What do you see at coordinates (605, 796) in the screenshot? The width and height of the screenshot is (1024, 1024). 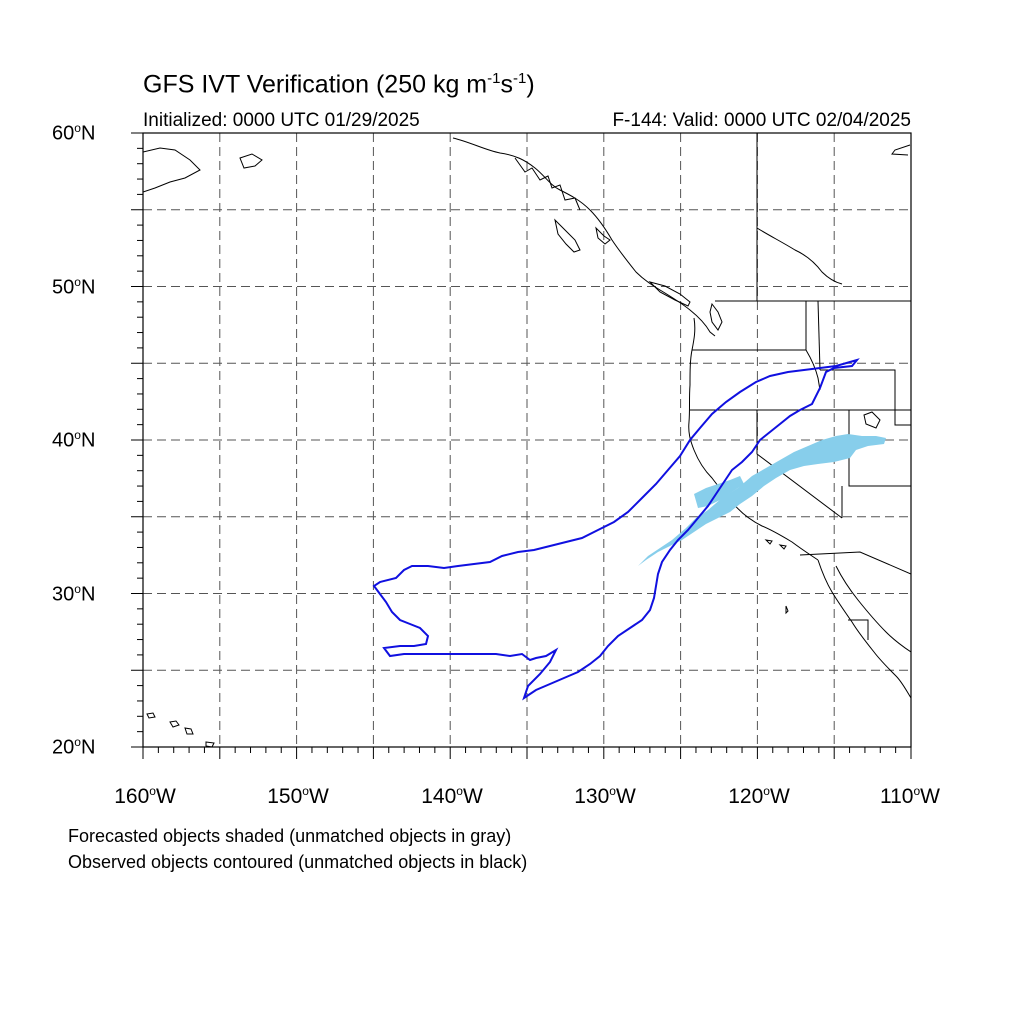 I see `lon-label-130w: 130oW` at bounding box center [605, 796].